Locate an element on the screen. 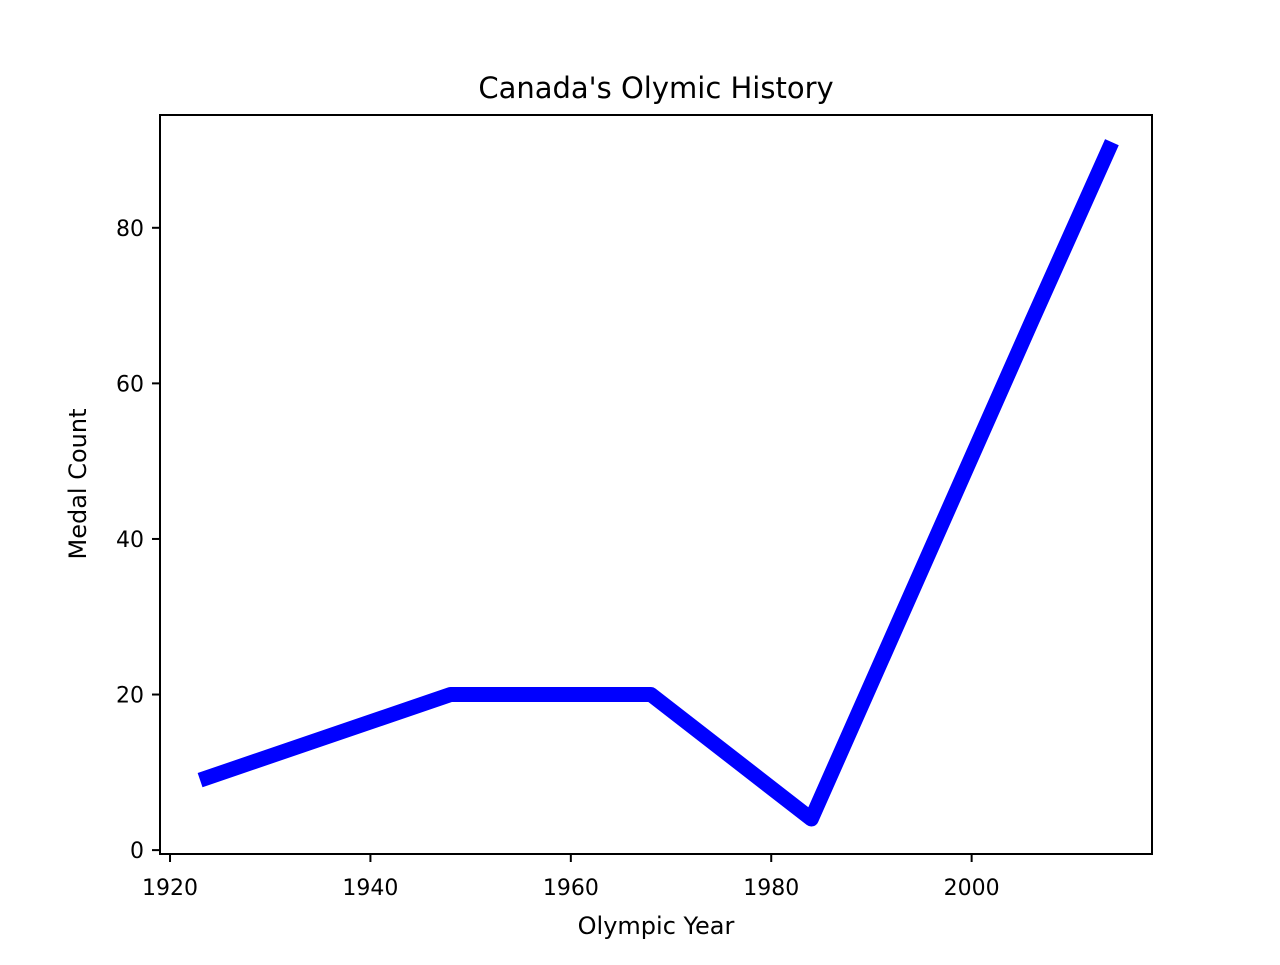  y-axis-label: Medal Count is located at coordinates (78, 484).